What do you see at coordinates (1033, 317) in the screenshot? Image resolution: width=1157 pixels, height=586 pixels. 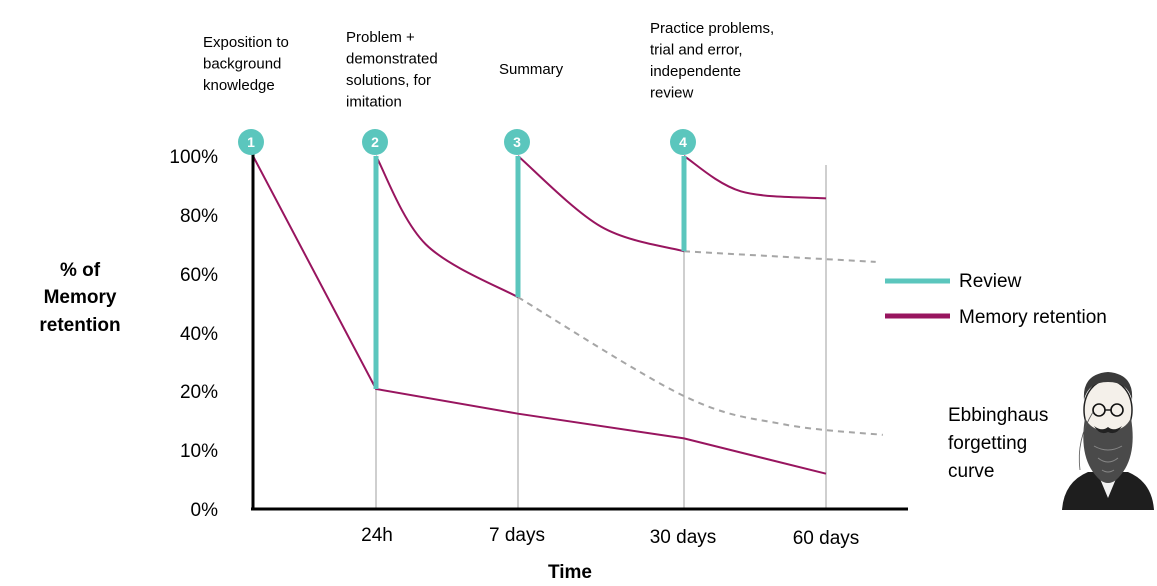 I see `legend-retention-label: Memory retention` at bounding box center [1033, 317].